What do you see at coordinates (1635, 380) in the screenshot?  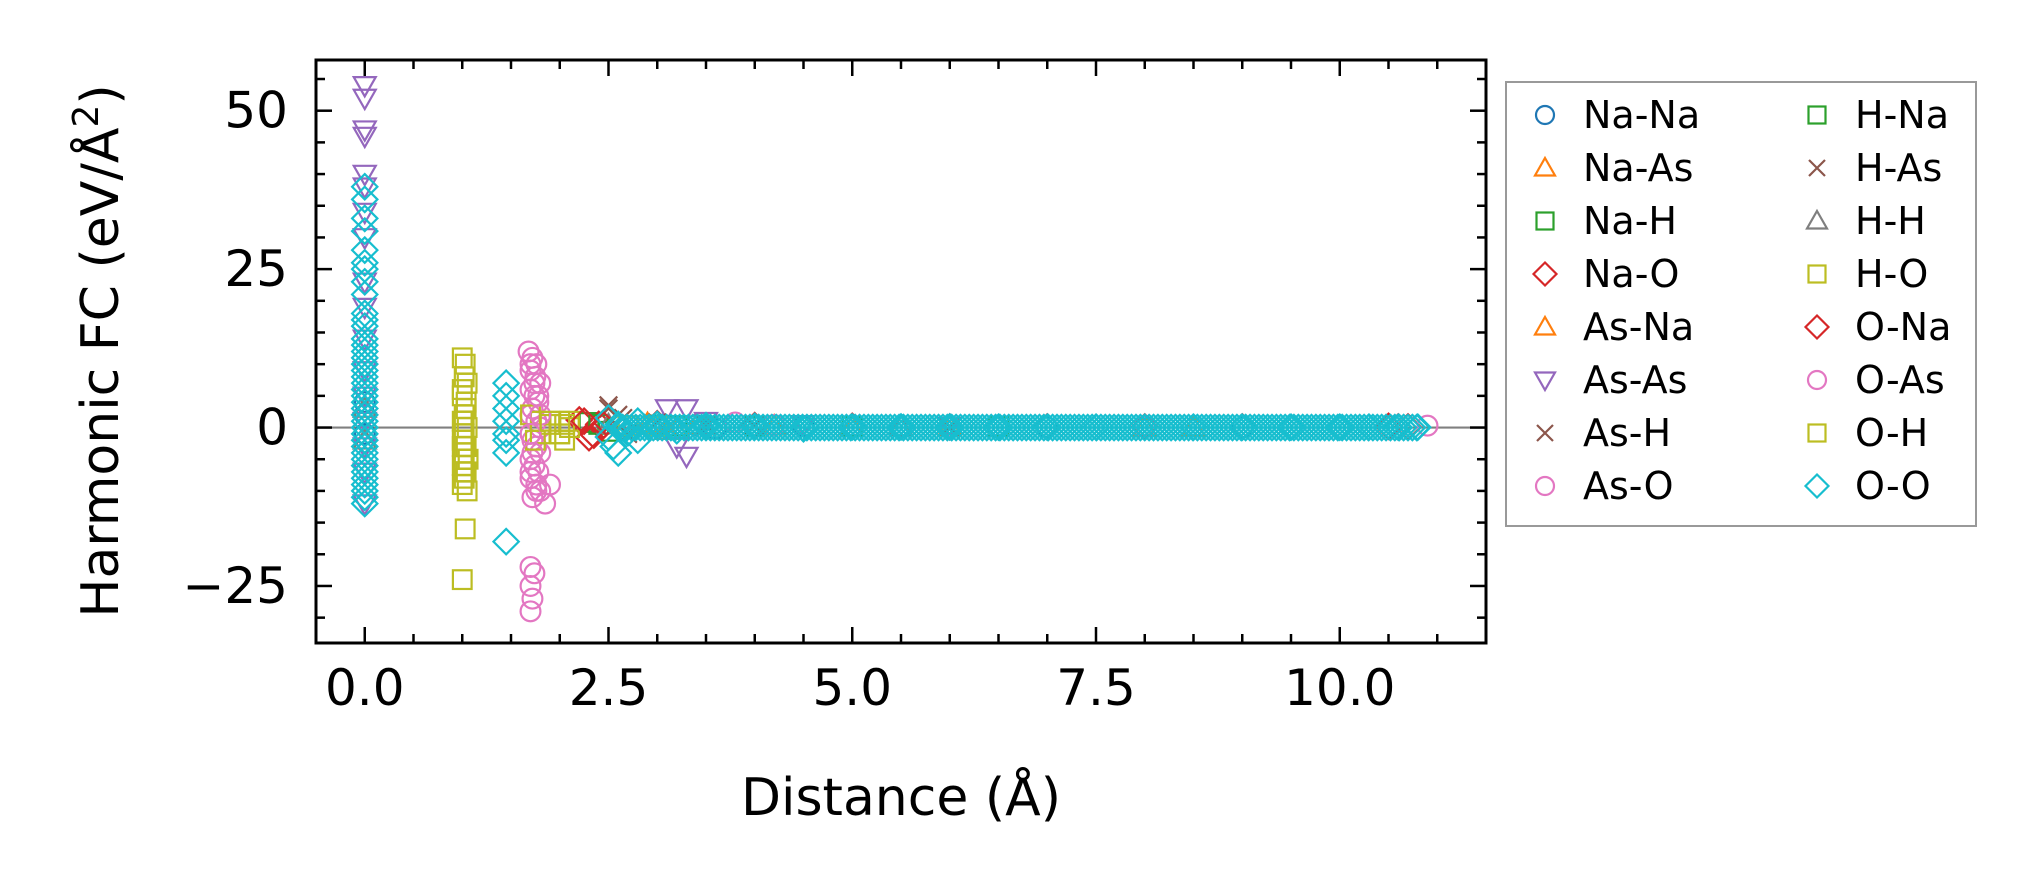 I see `legend-label-as-as: As-As` at bounding box center [1635, 380].